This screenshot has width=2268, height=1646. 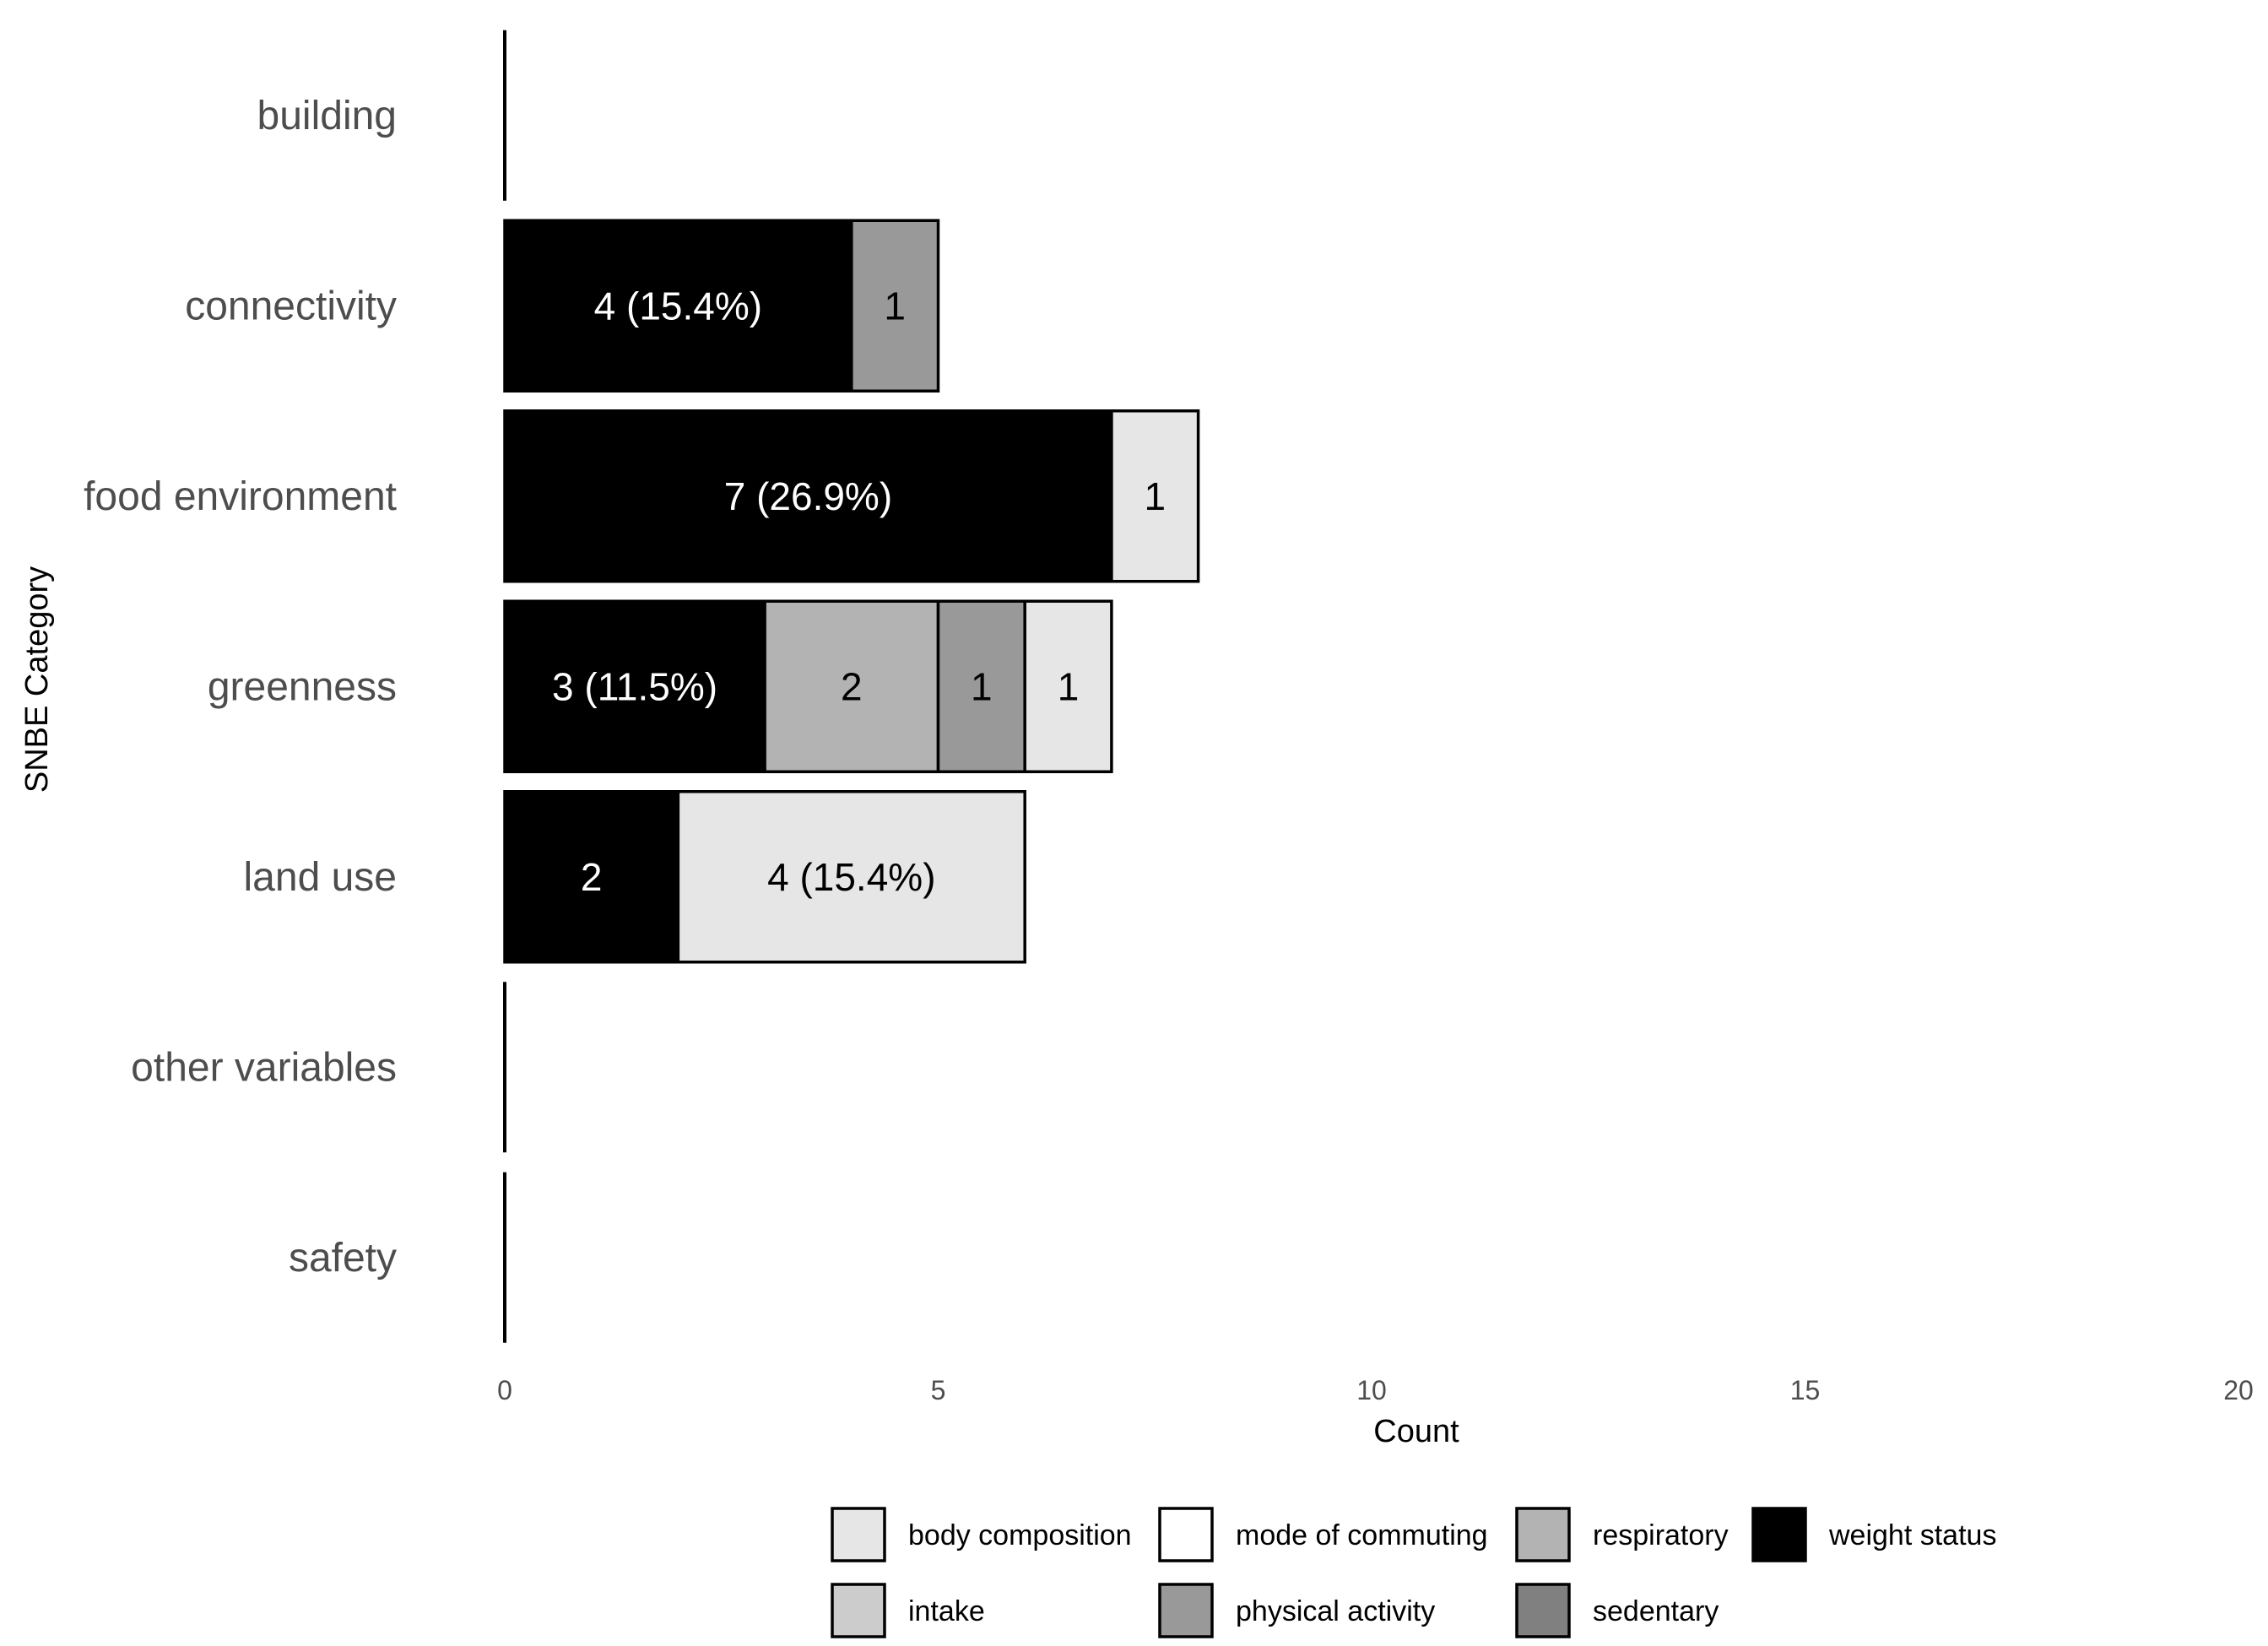 What do you see at coordinates (264, 1067) in the screenshot?
I see `category-label-other-variables: other variables` at bounding box center [264, 1067].